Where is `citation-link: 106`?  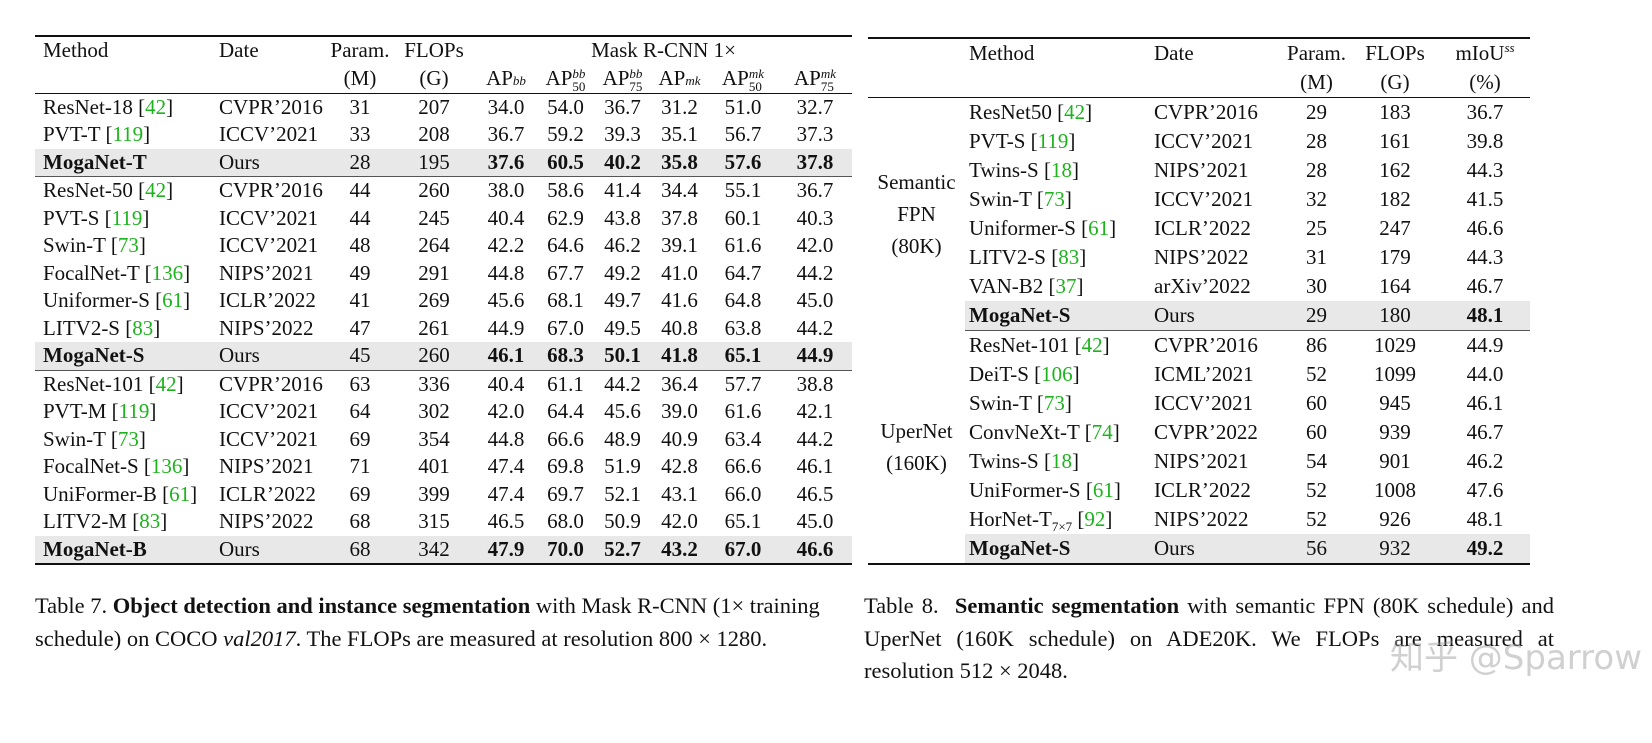 citation-link: 106 is located at coordinates (1057, 374).